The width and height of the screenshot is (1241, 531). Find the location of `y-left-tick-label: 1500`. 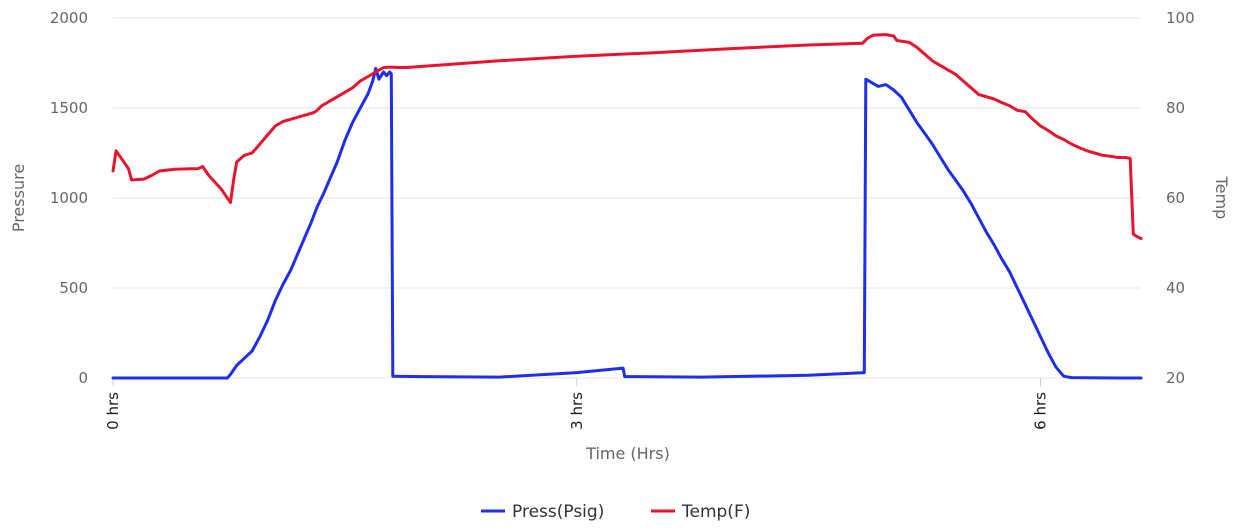

y-left-tick-label: 1500 is located at coordinates (69, 108).